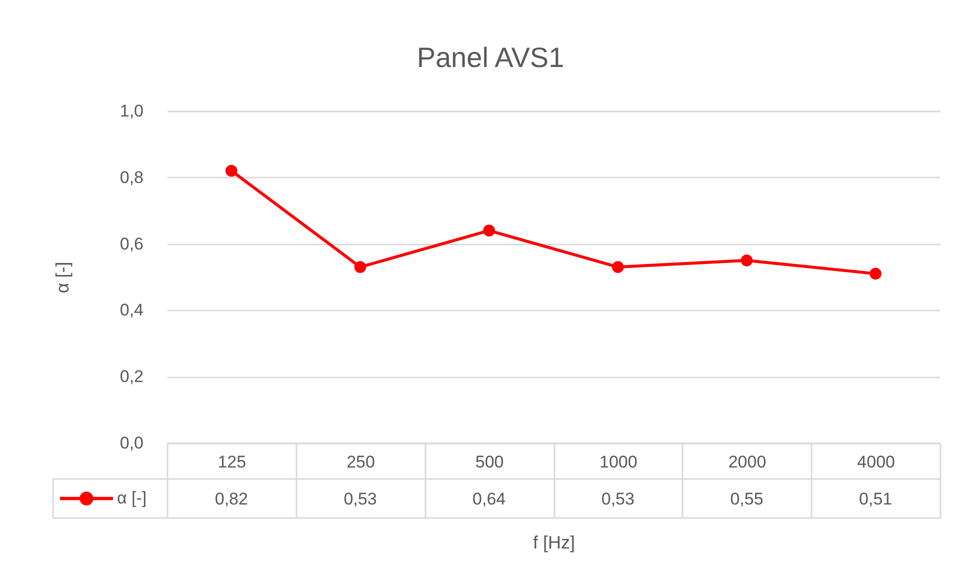 The height and width of the screenshot is (579, 954). What do you see at coordinates (490, 57) in the screenshot?
I see `chart-title: Panel AVS1` at bounding box center [490, 57].